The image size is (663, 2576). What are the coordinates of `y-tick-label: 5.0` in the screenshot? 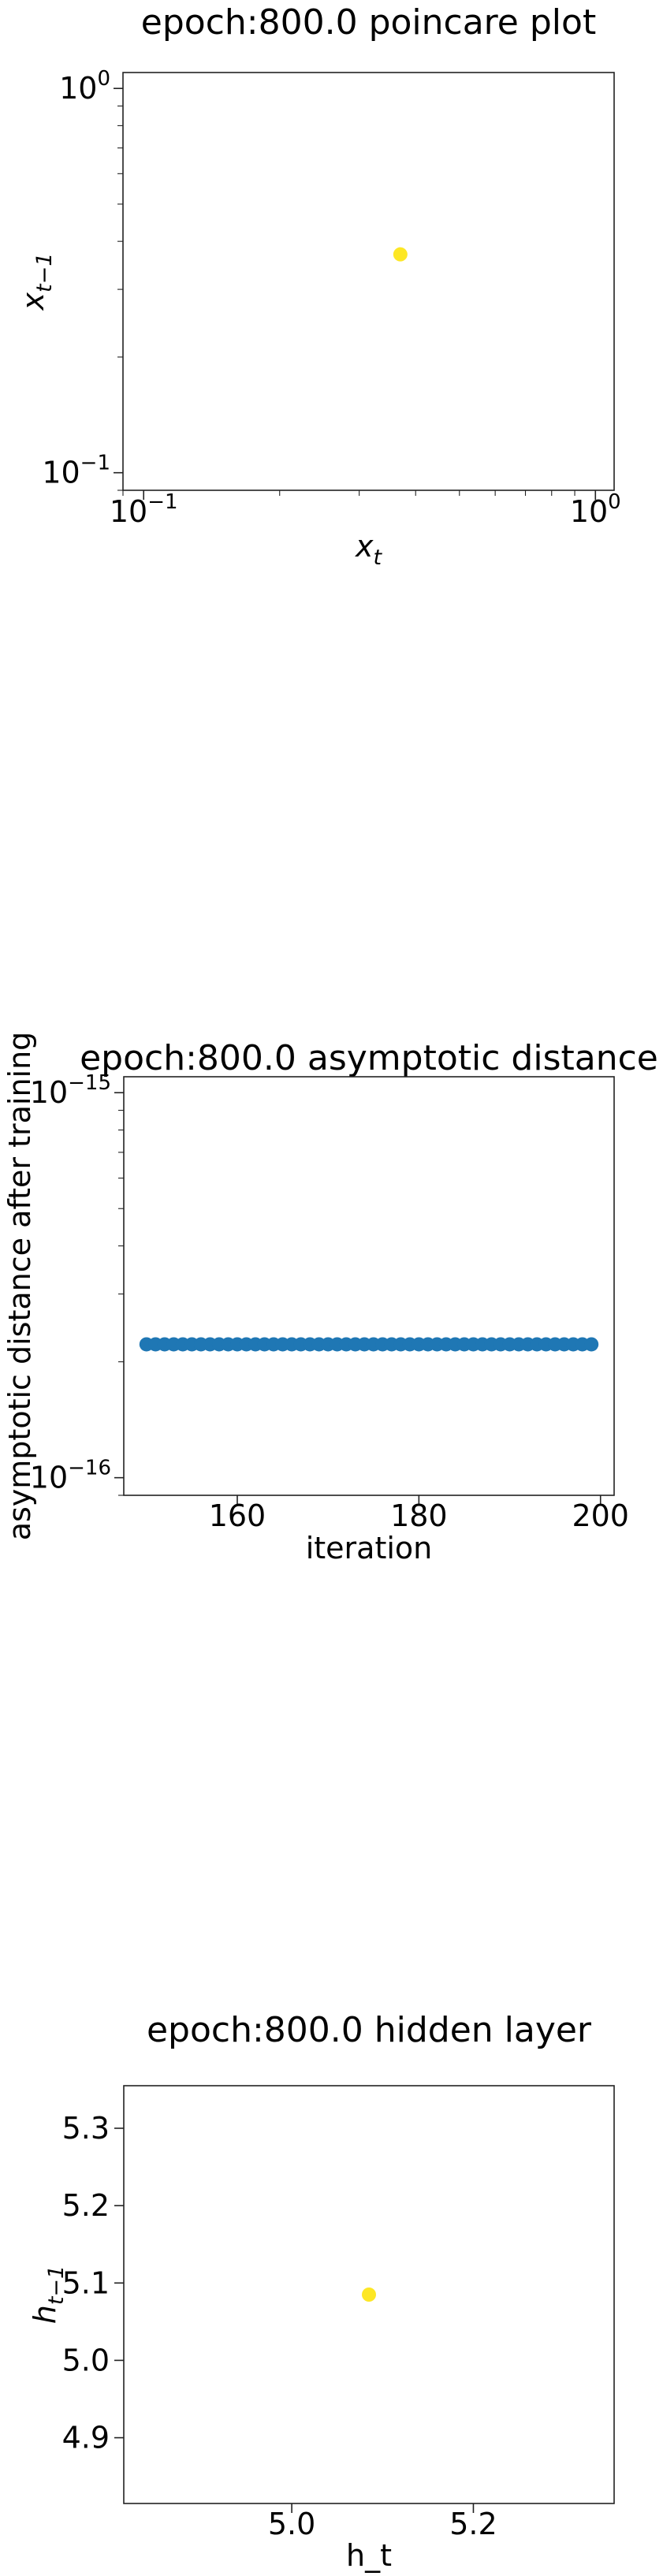 It's located at (86, 2360).